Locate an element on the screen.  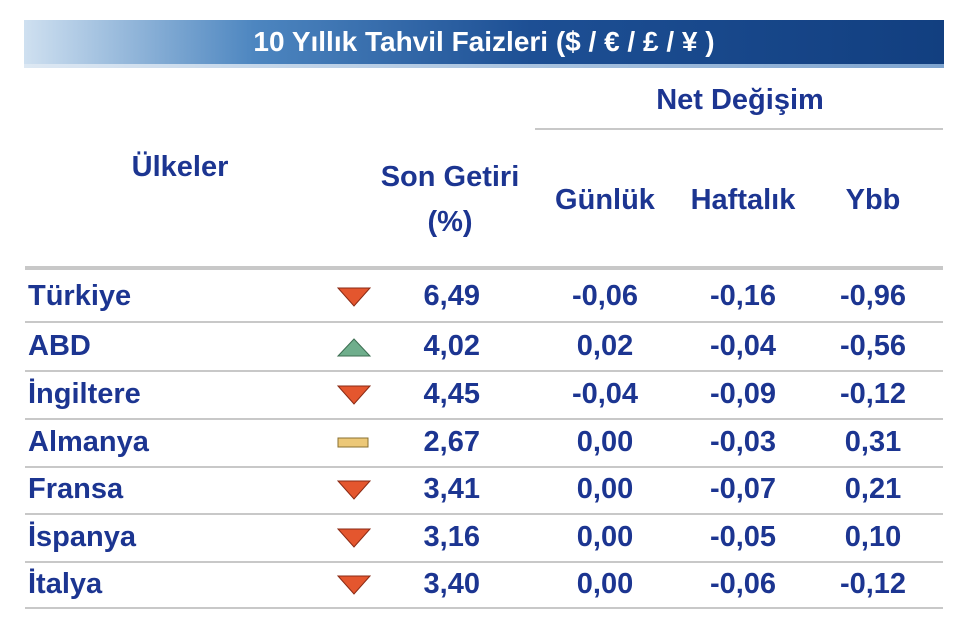
weekly-cell: -0,07 is located at coordinates (743, 489).